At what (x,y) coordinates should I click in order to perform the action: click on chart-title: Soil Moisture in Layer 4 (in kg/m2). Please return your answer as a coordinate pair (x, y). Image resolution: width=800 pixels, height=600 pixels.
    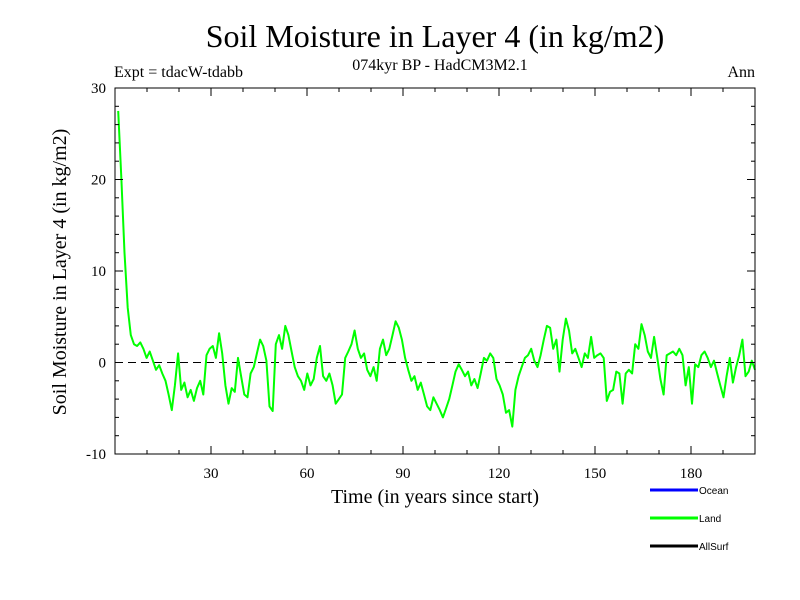
    Looking at the image, I should click on (435, 36).